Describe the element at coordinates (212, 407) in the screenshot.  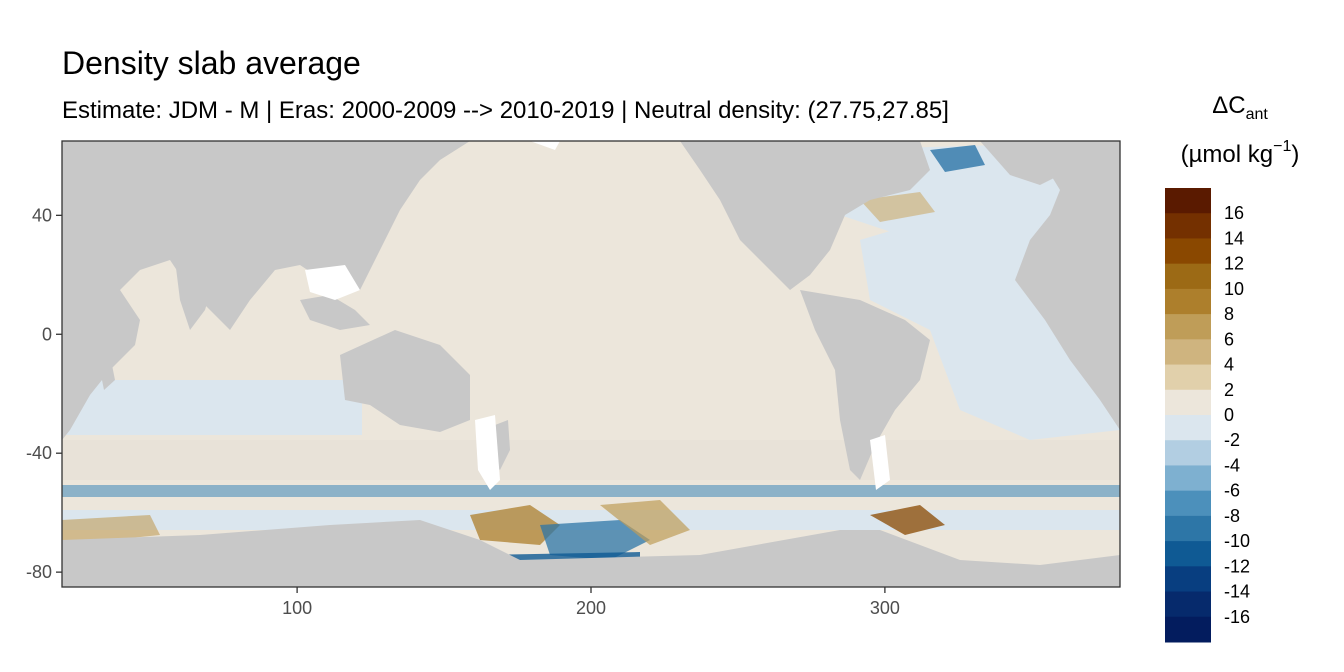
I see `indian-ocean-negative-band` at that location.